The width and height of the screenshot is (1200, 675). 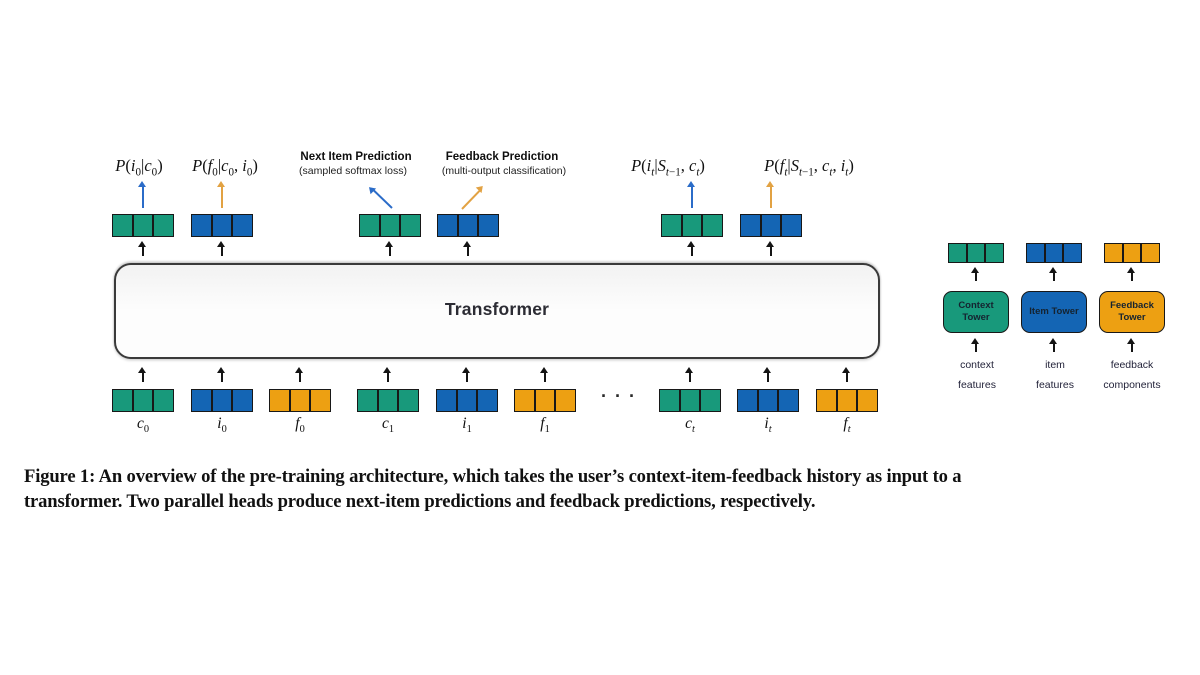 What do you see at coordinates (143, 425) in the screenshot?
I see `input-label-c0: c0` at bounding box center [143, 425].